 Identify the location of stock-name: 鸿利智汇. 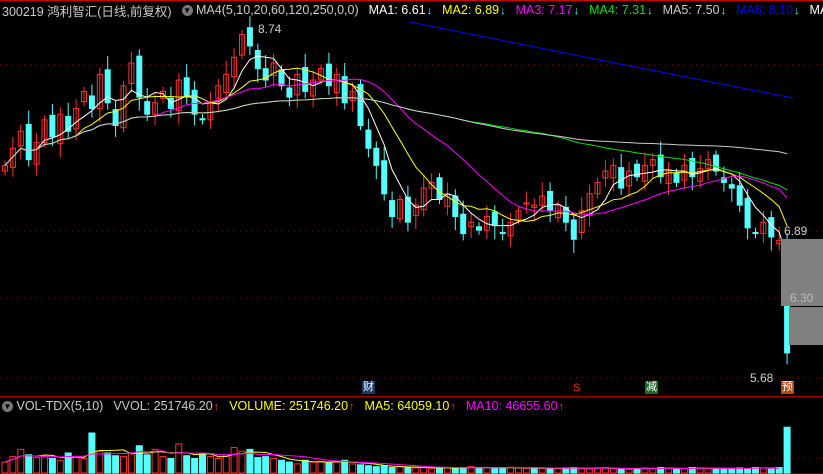
(72, 11).